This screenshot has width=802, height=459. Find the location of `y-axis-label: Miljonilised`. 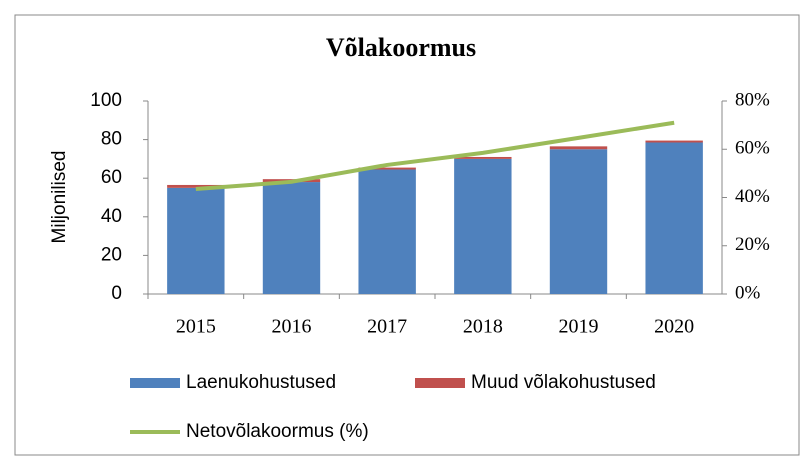

y-axis-label: Miljonilised is located at coordinates (59, 197).